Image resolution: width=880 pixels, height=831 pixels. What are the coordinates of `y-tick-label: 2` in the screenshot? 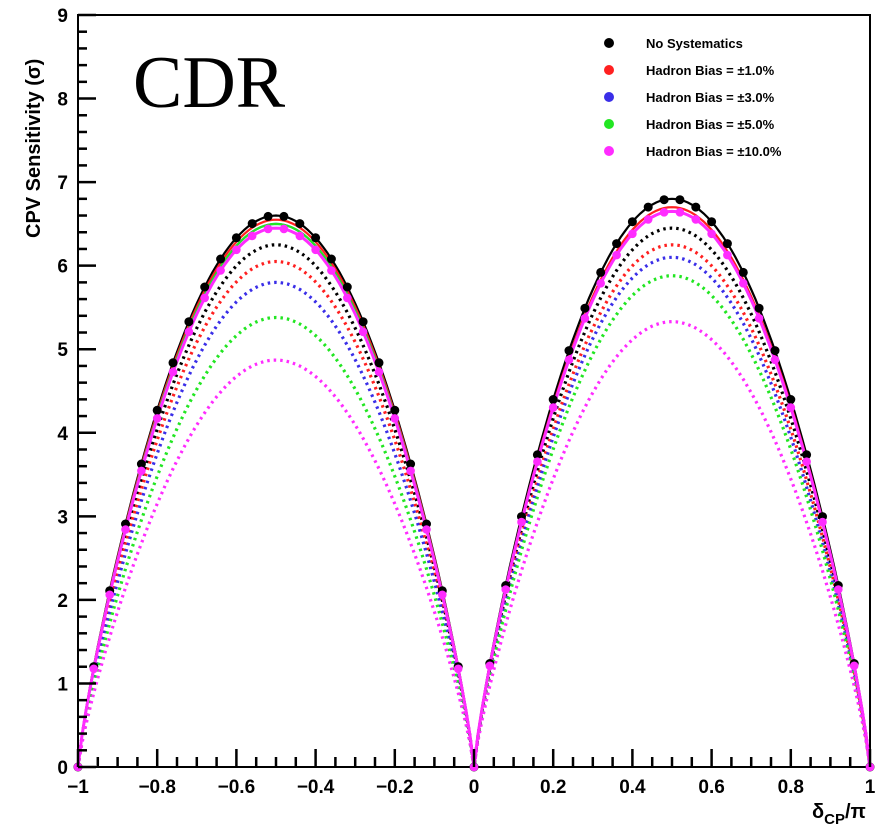 It's located at (62, 601).